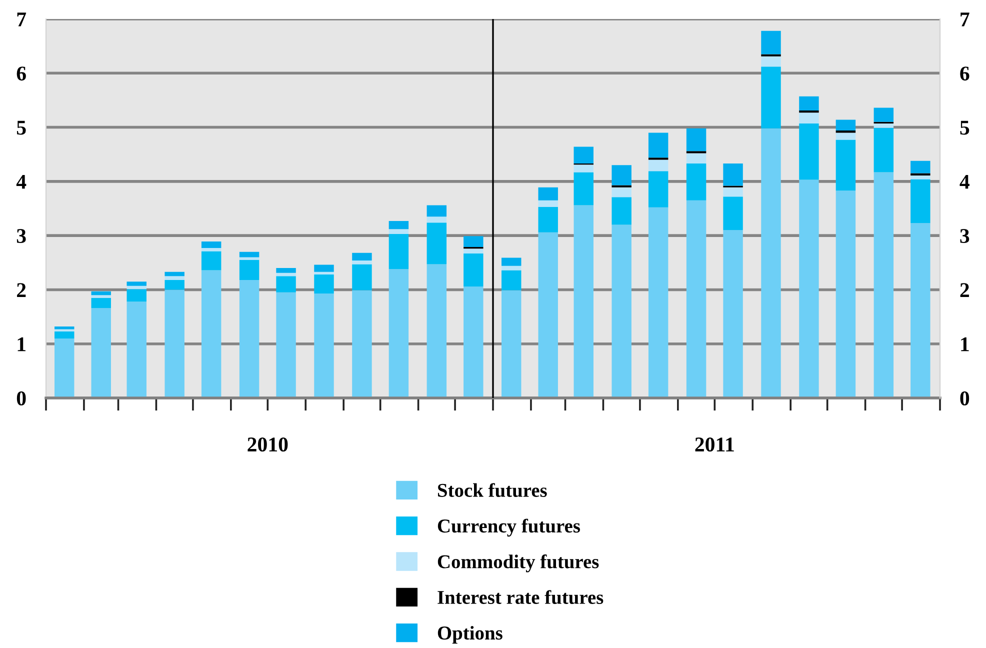 This screenshot has height=648, width=986. Describe the element at coordinates (21, 19) in the screenshot. I see `y-tick-label: 7` at that location.